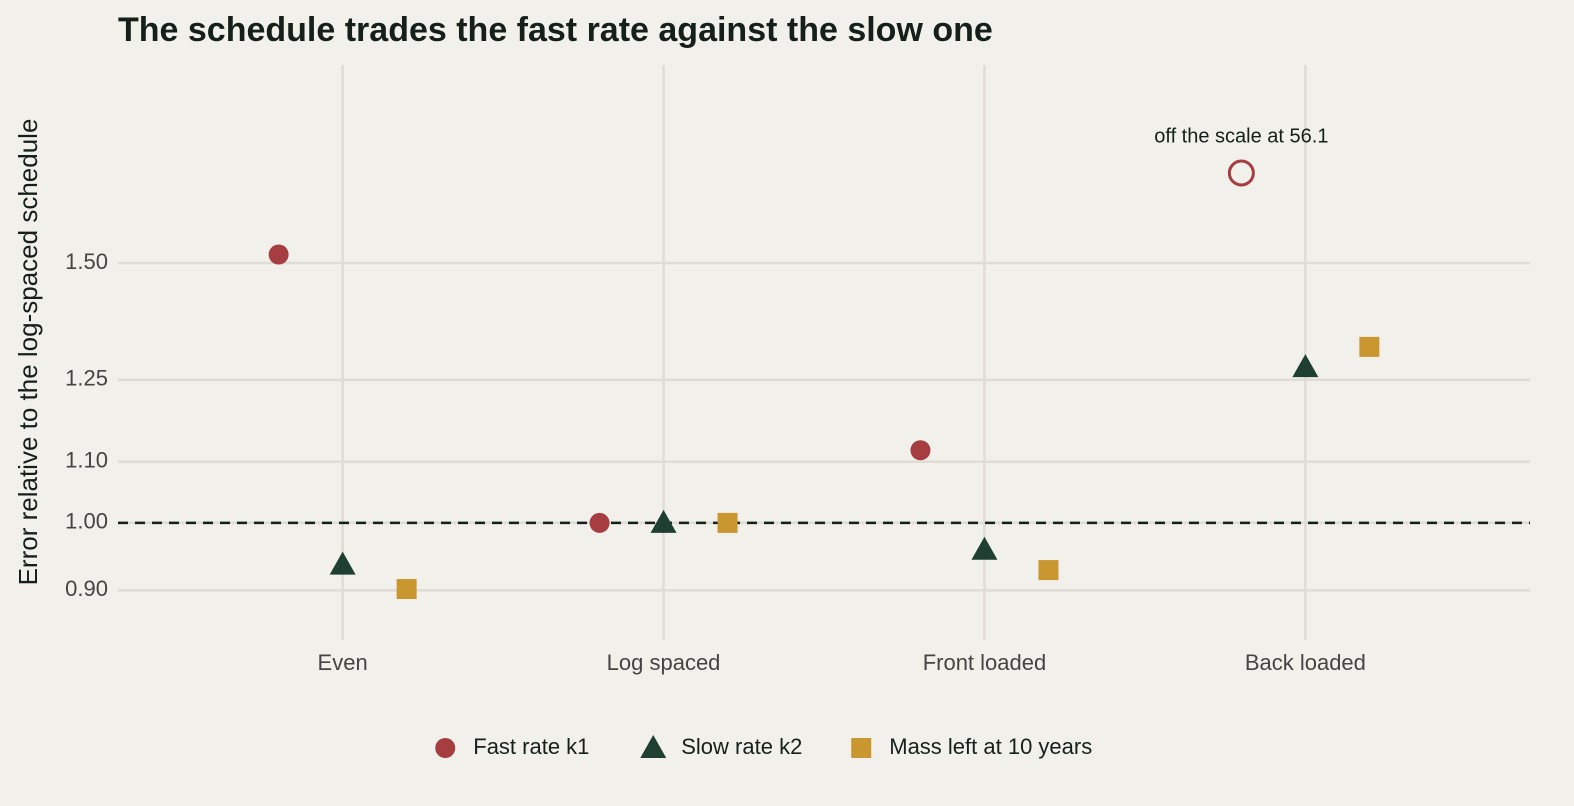  I want to click on x-tick-label: Front loaded, so click(985, 662).